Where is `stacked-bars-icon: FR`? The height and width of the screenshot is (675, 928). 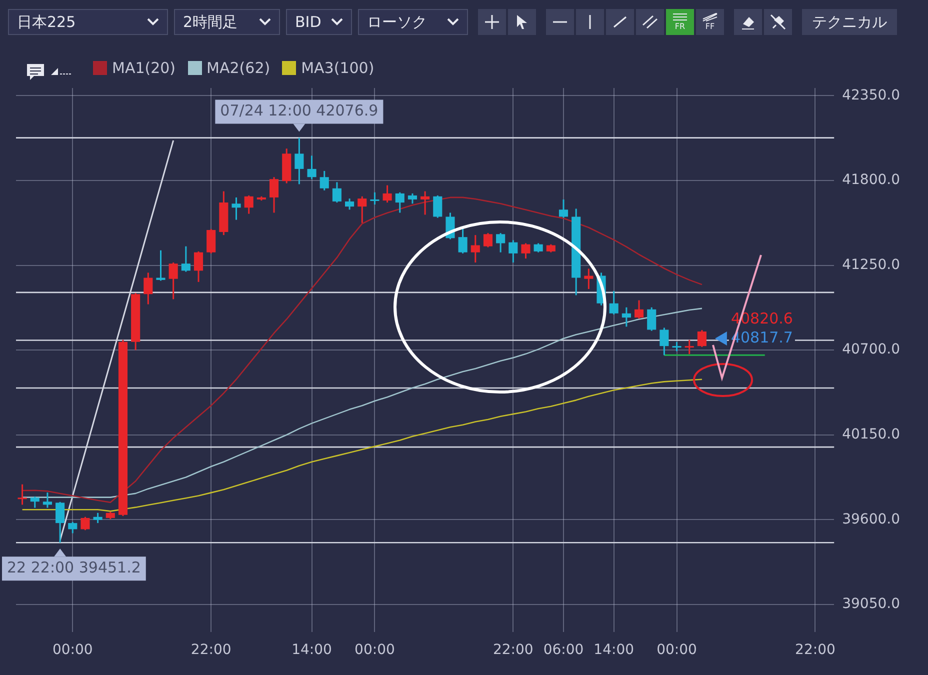
stacked-bars-icon: FR is located at coordinates (680, 22).